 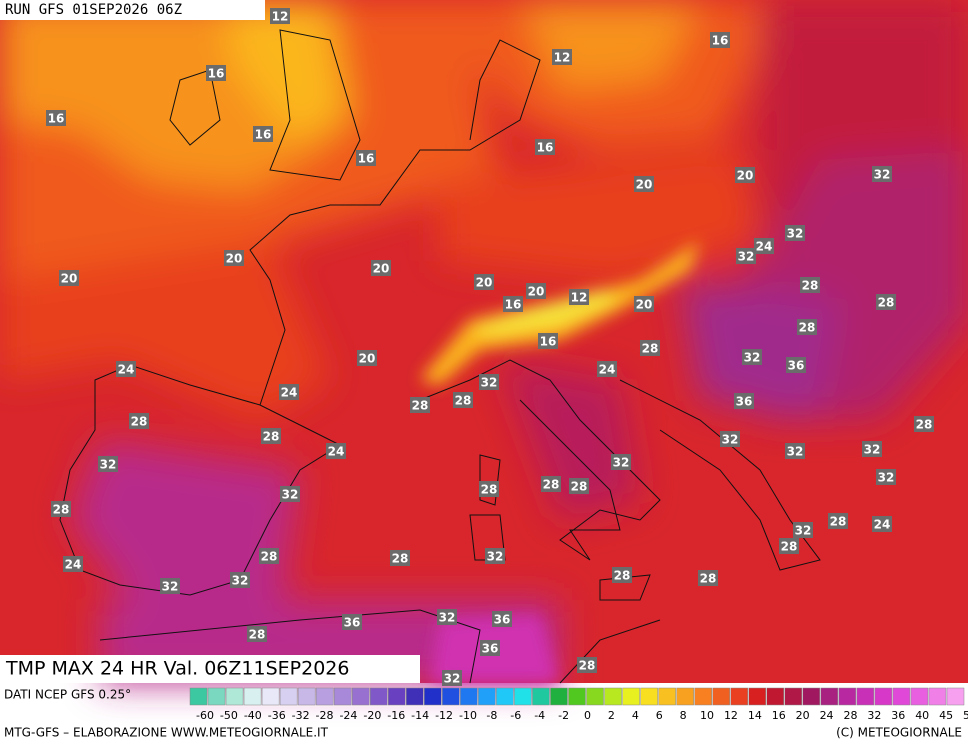 I want to click on run-label: RUN GFS 01SEP2026 06Z, so click(x=93, y=10).